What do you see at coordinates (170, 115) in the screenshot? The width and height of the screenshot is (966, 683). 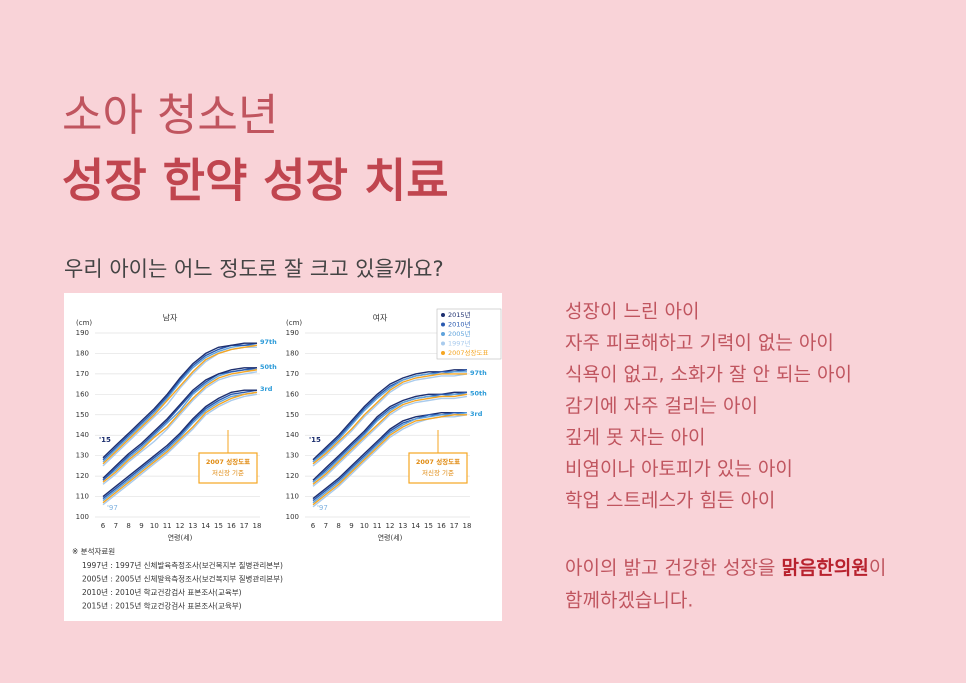 I see `title-light: 소아 청소년` at bounding box center [170, 115].